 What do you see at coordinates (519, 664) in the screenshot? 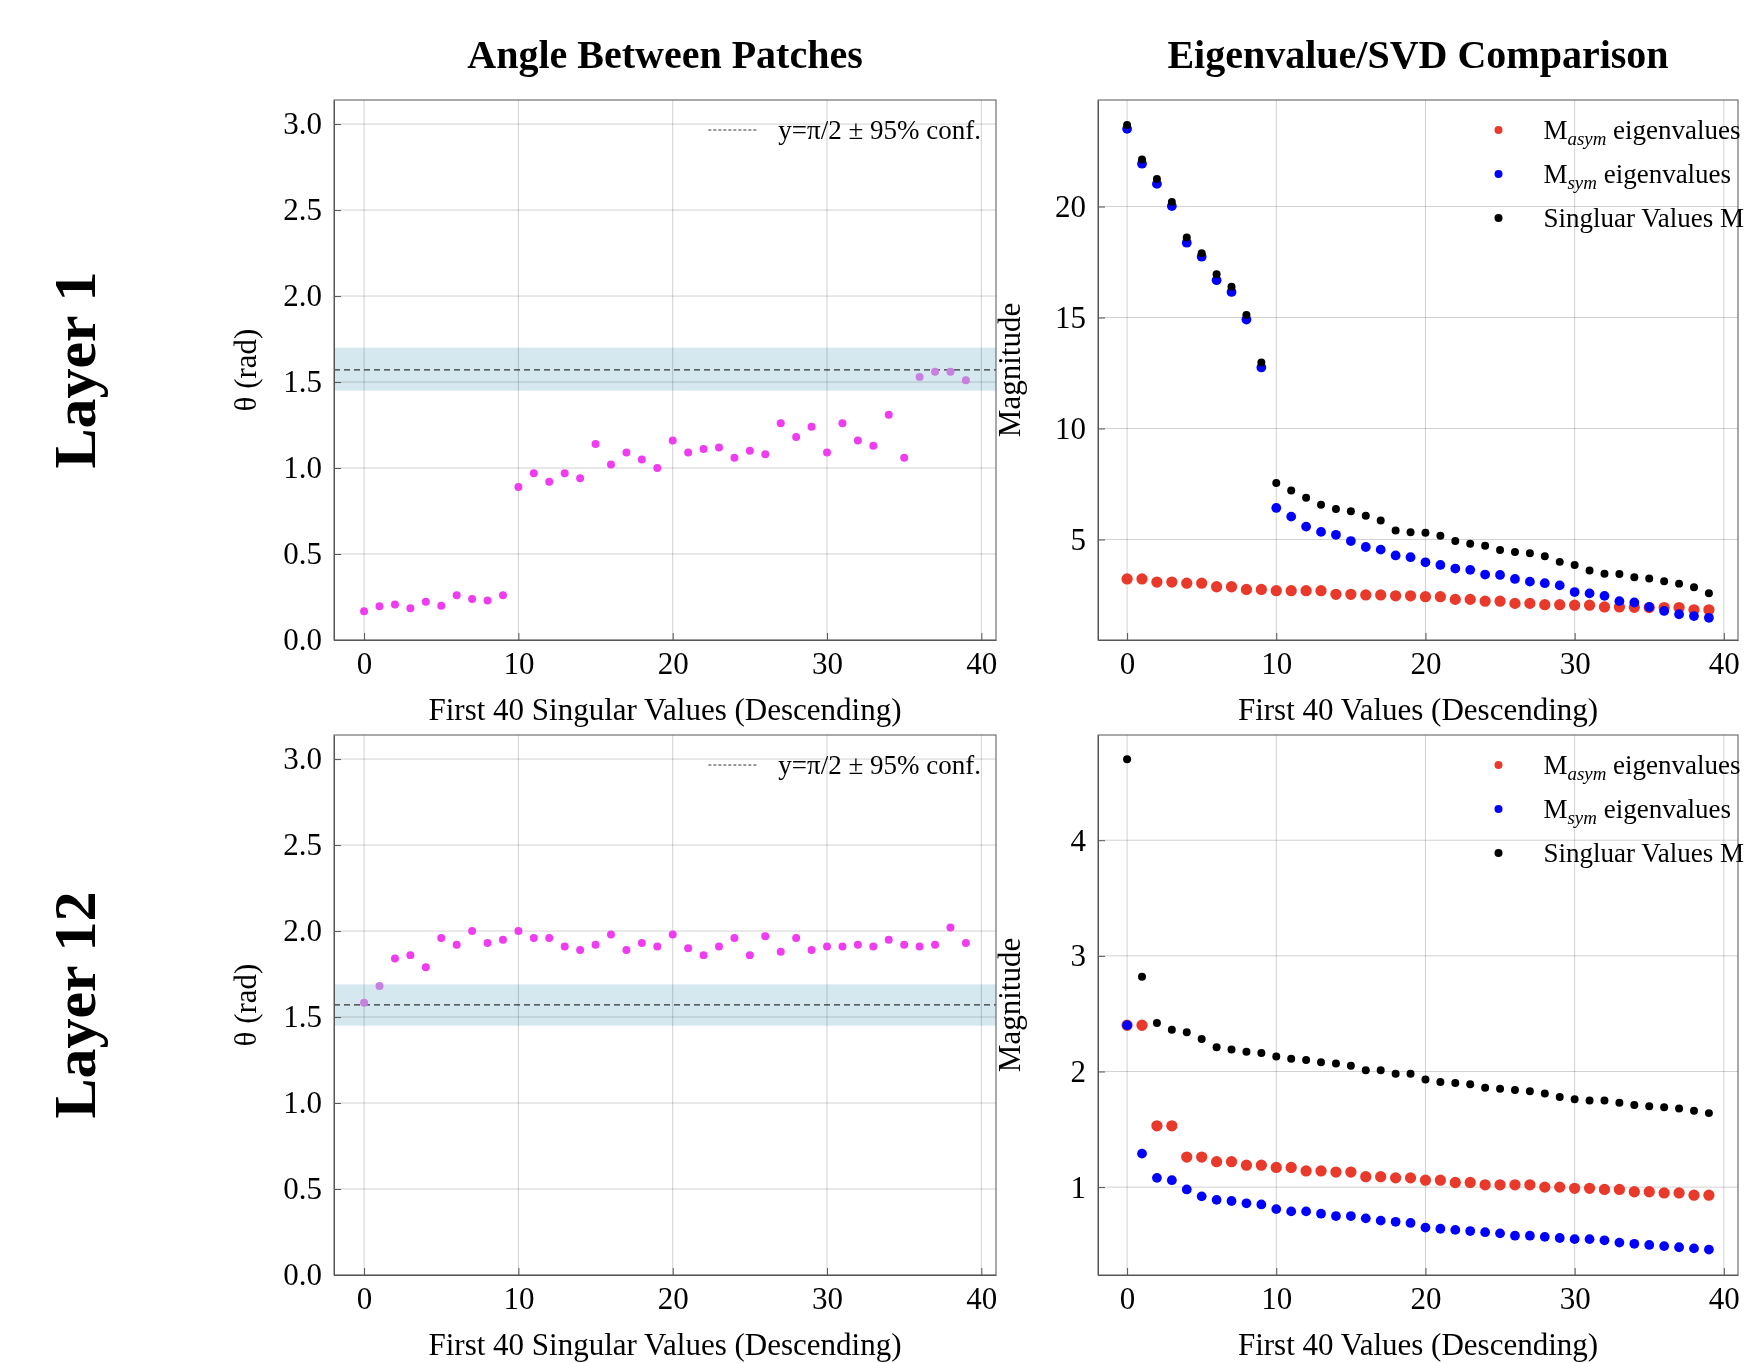
I see `x-tick-label: 10` at bounding box center [519, 664].